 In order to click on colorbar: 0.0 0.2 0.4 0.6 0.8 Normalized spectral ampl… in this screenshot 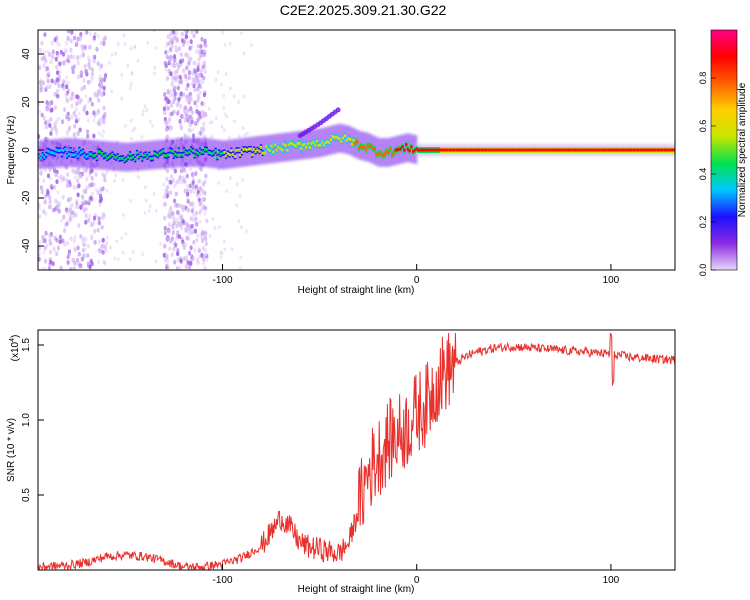, I will do `click(723, 153)`.